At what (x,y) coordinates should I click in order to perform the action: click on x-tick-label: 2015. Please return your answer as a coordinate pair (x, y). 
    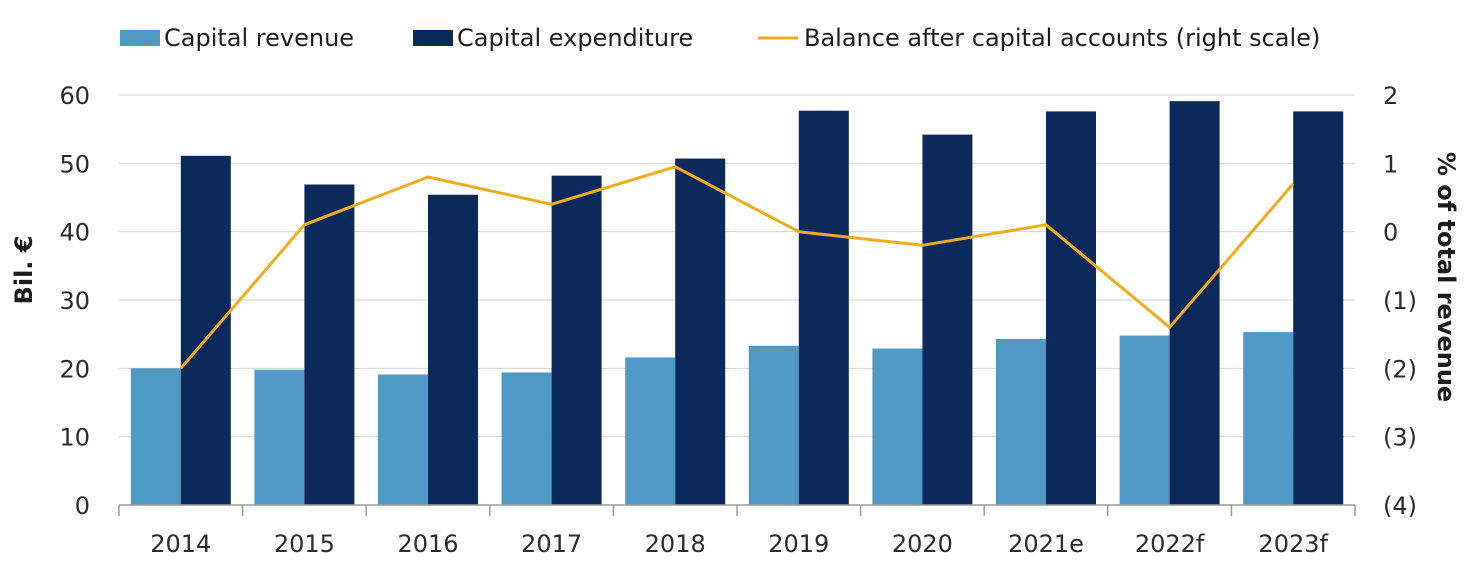
    Looking at the image, I should click on (304, 544).